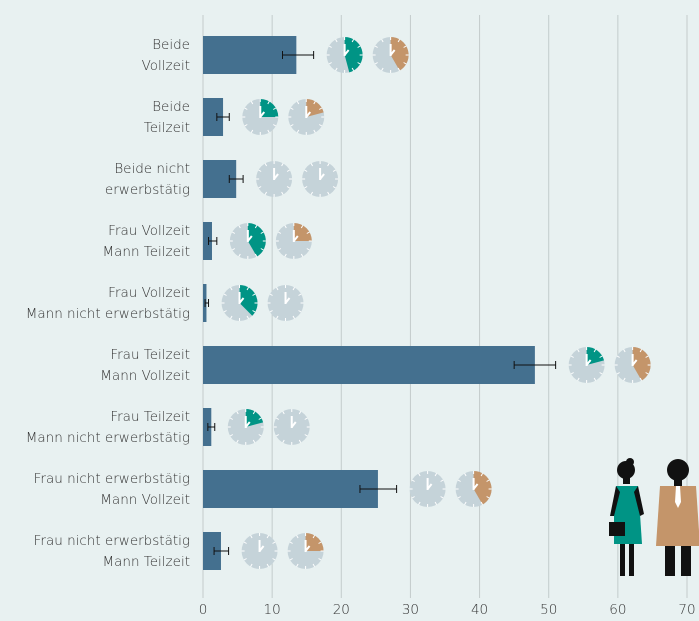 This screenshot has width=699, height=621. Describe the element at coordinates (150, 355) in the screenshot. I see `category-label: Frau Teilzeit` at that location.